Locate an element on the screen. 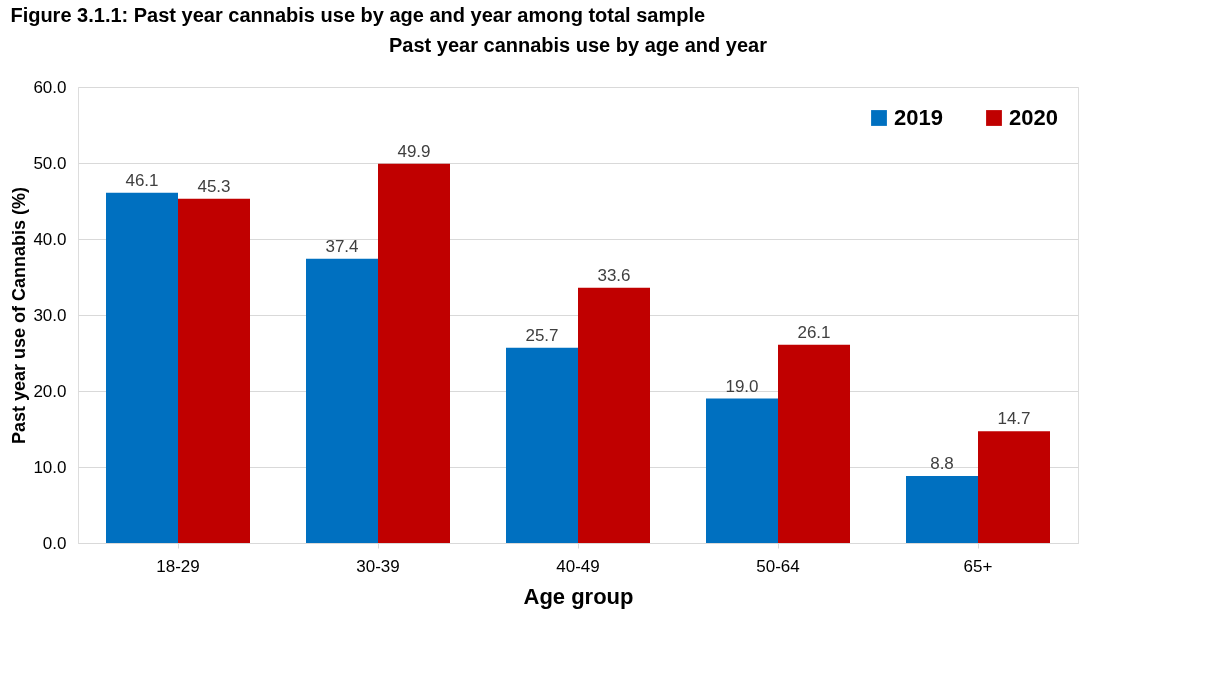 The image size is (1222, 673). caption: Figure 3.1.1: Past year cannabis use by age and year among total sample is located at coordinates (358, 14).